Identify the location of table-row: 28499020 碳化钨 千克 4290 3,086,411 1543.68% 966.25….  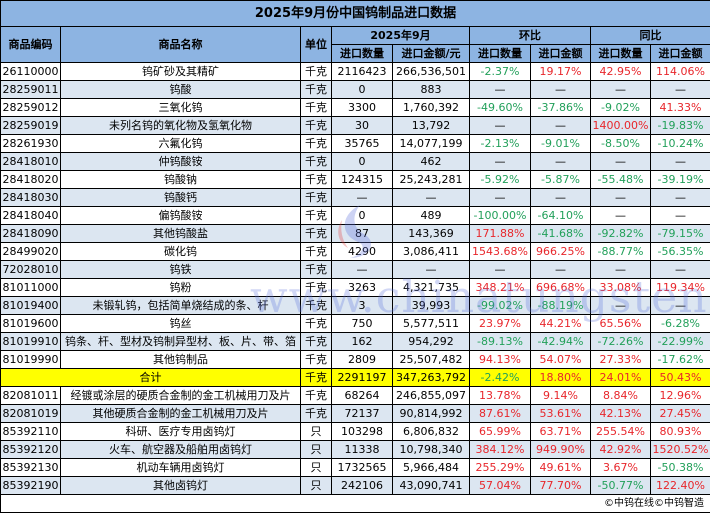
(355, 251).